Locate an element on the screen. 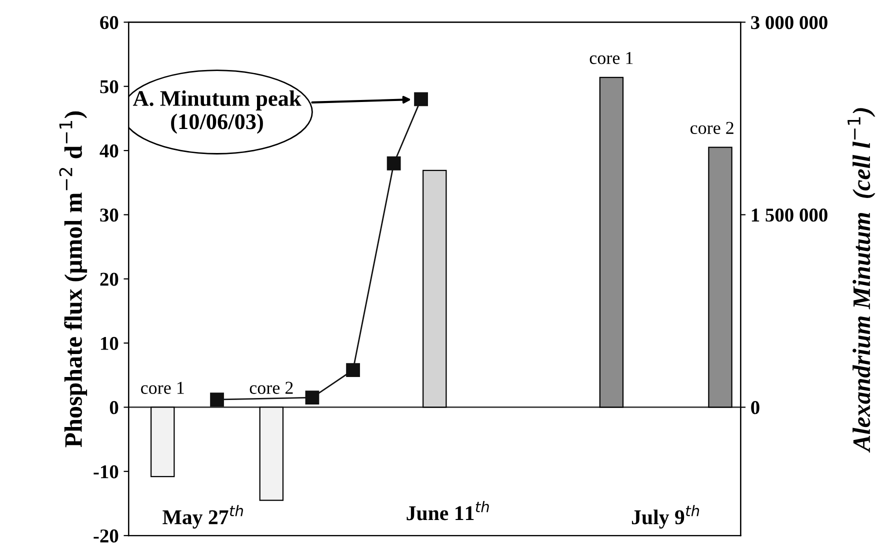  y2-axis-title: Alexandrium Minutum (cell l$^{−1}$) is located at coordinates (862, 280).